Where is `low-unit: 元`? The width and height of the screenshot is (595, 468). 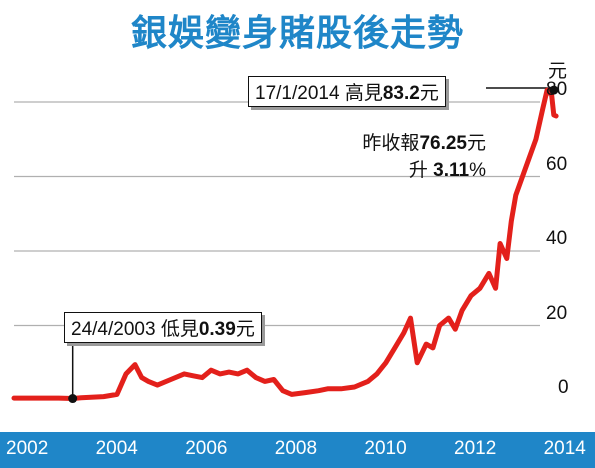 low-unit: 元 is located at coordinates (245, 329).